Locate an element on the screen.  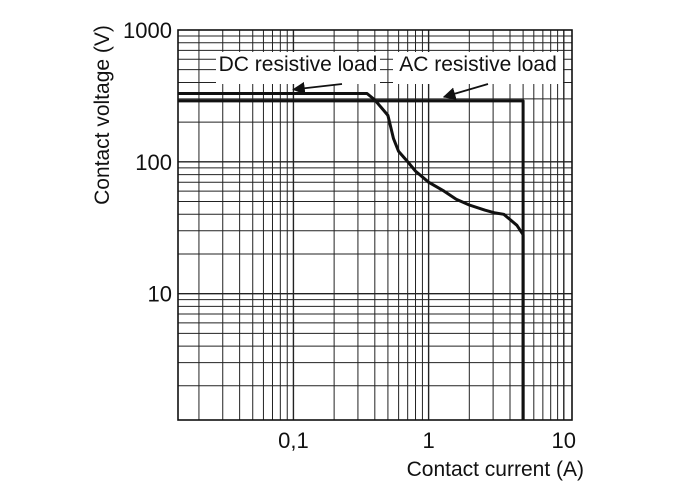
y-tick-label: 10 is located at coordinates (160, 294).